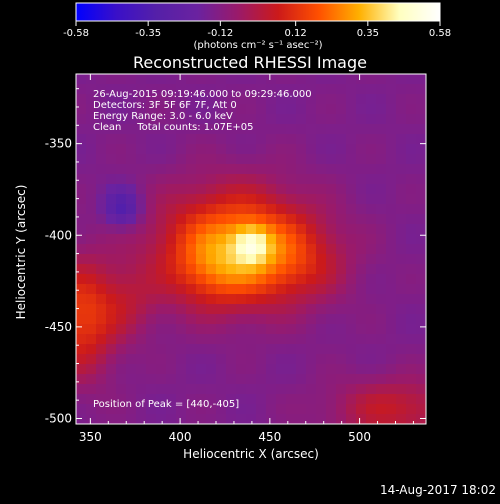 The width and height of the screenshot is (500, 504). What do you see at coordinates (359, 437) in the screenshot?
I see `x-tick-label: 500` at bounding box center [359, 437].